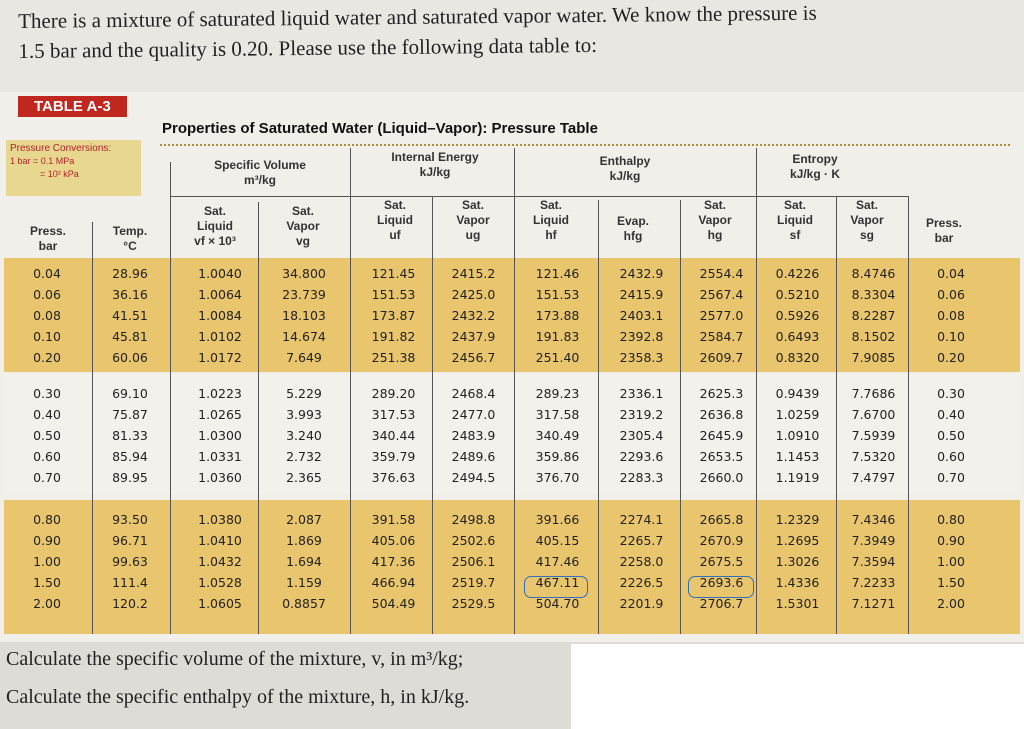 The image size is (1024, 729). Describe the element at coordinates (130, 540) in the screenshot. I see `table-cell: 96.71` at that location.